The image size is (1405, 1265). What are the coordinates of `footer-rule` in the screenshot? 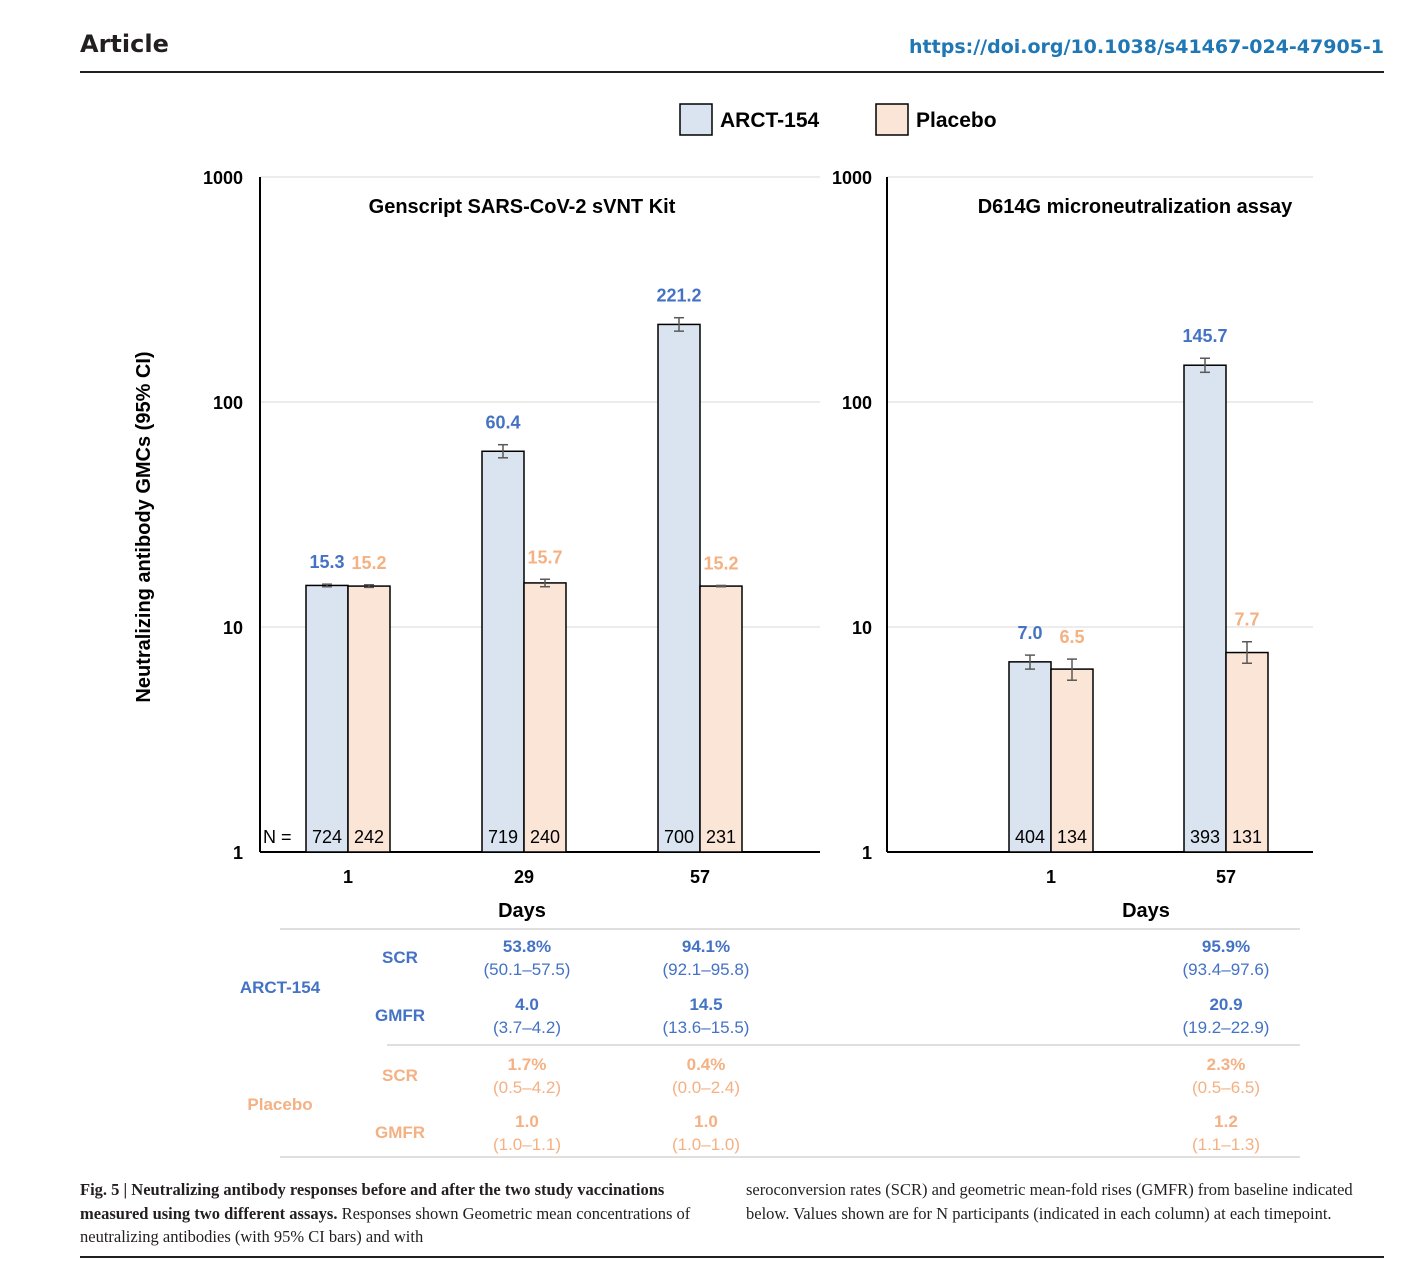 It's located at (732, 1257).